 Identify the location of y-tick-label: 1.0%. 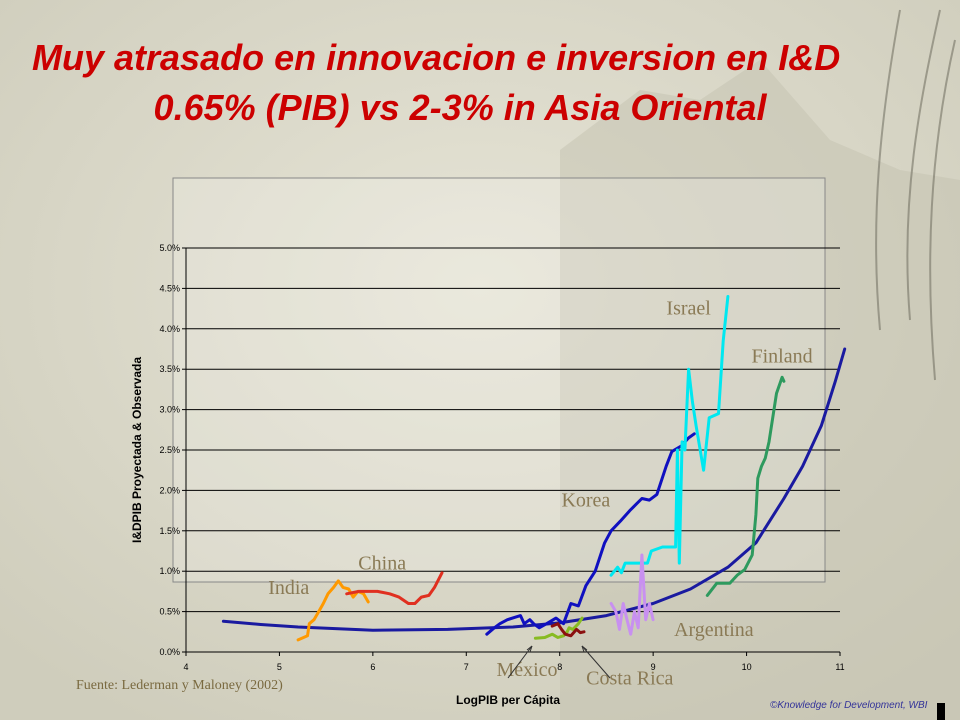
(169, 571).